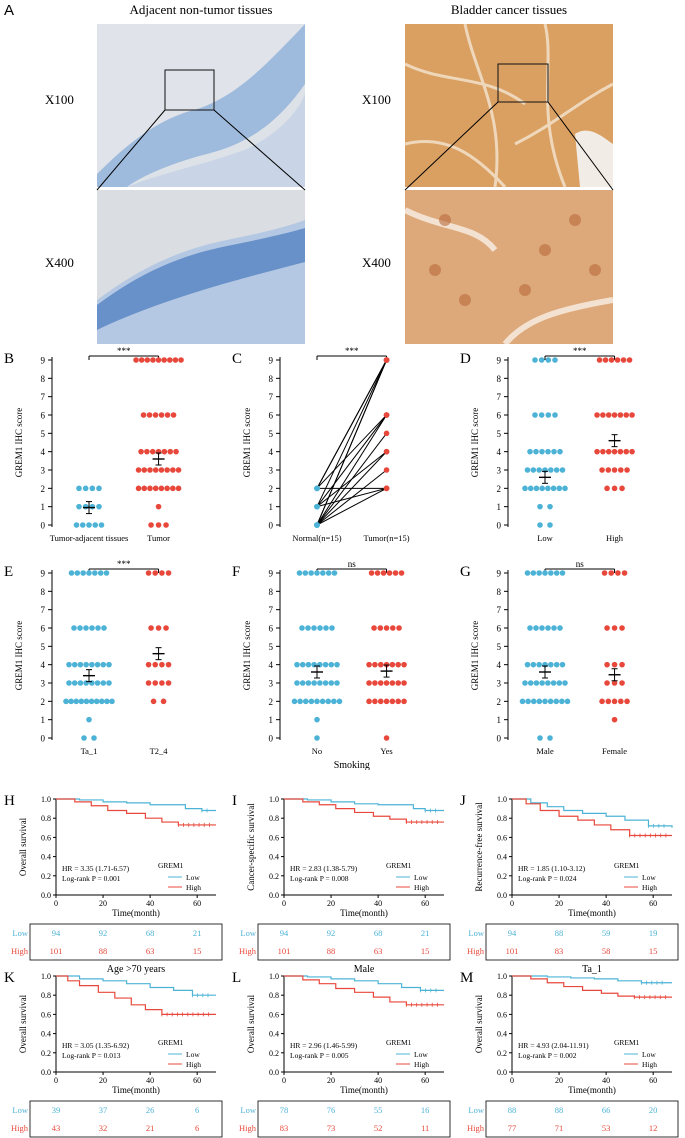 This screenshot has height=1138, width=685. Describe the element at coordinates (512, 1080) in the screenshot. I see `x-tick-label: 0` at that location.